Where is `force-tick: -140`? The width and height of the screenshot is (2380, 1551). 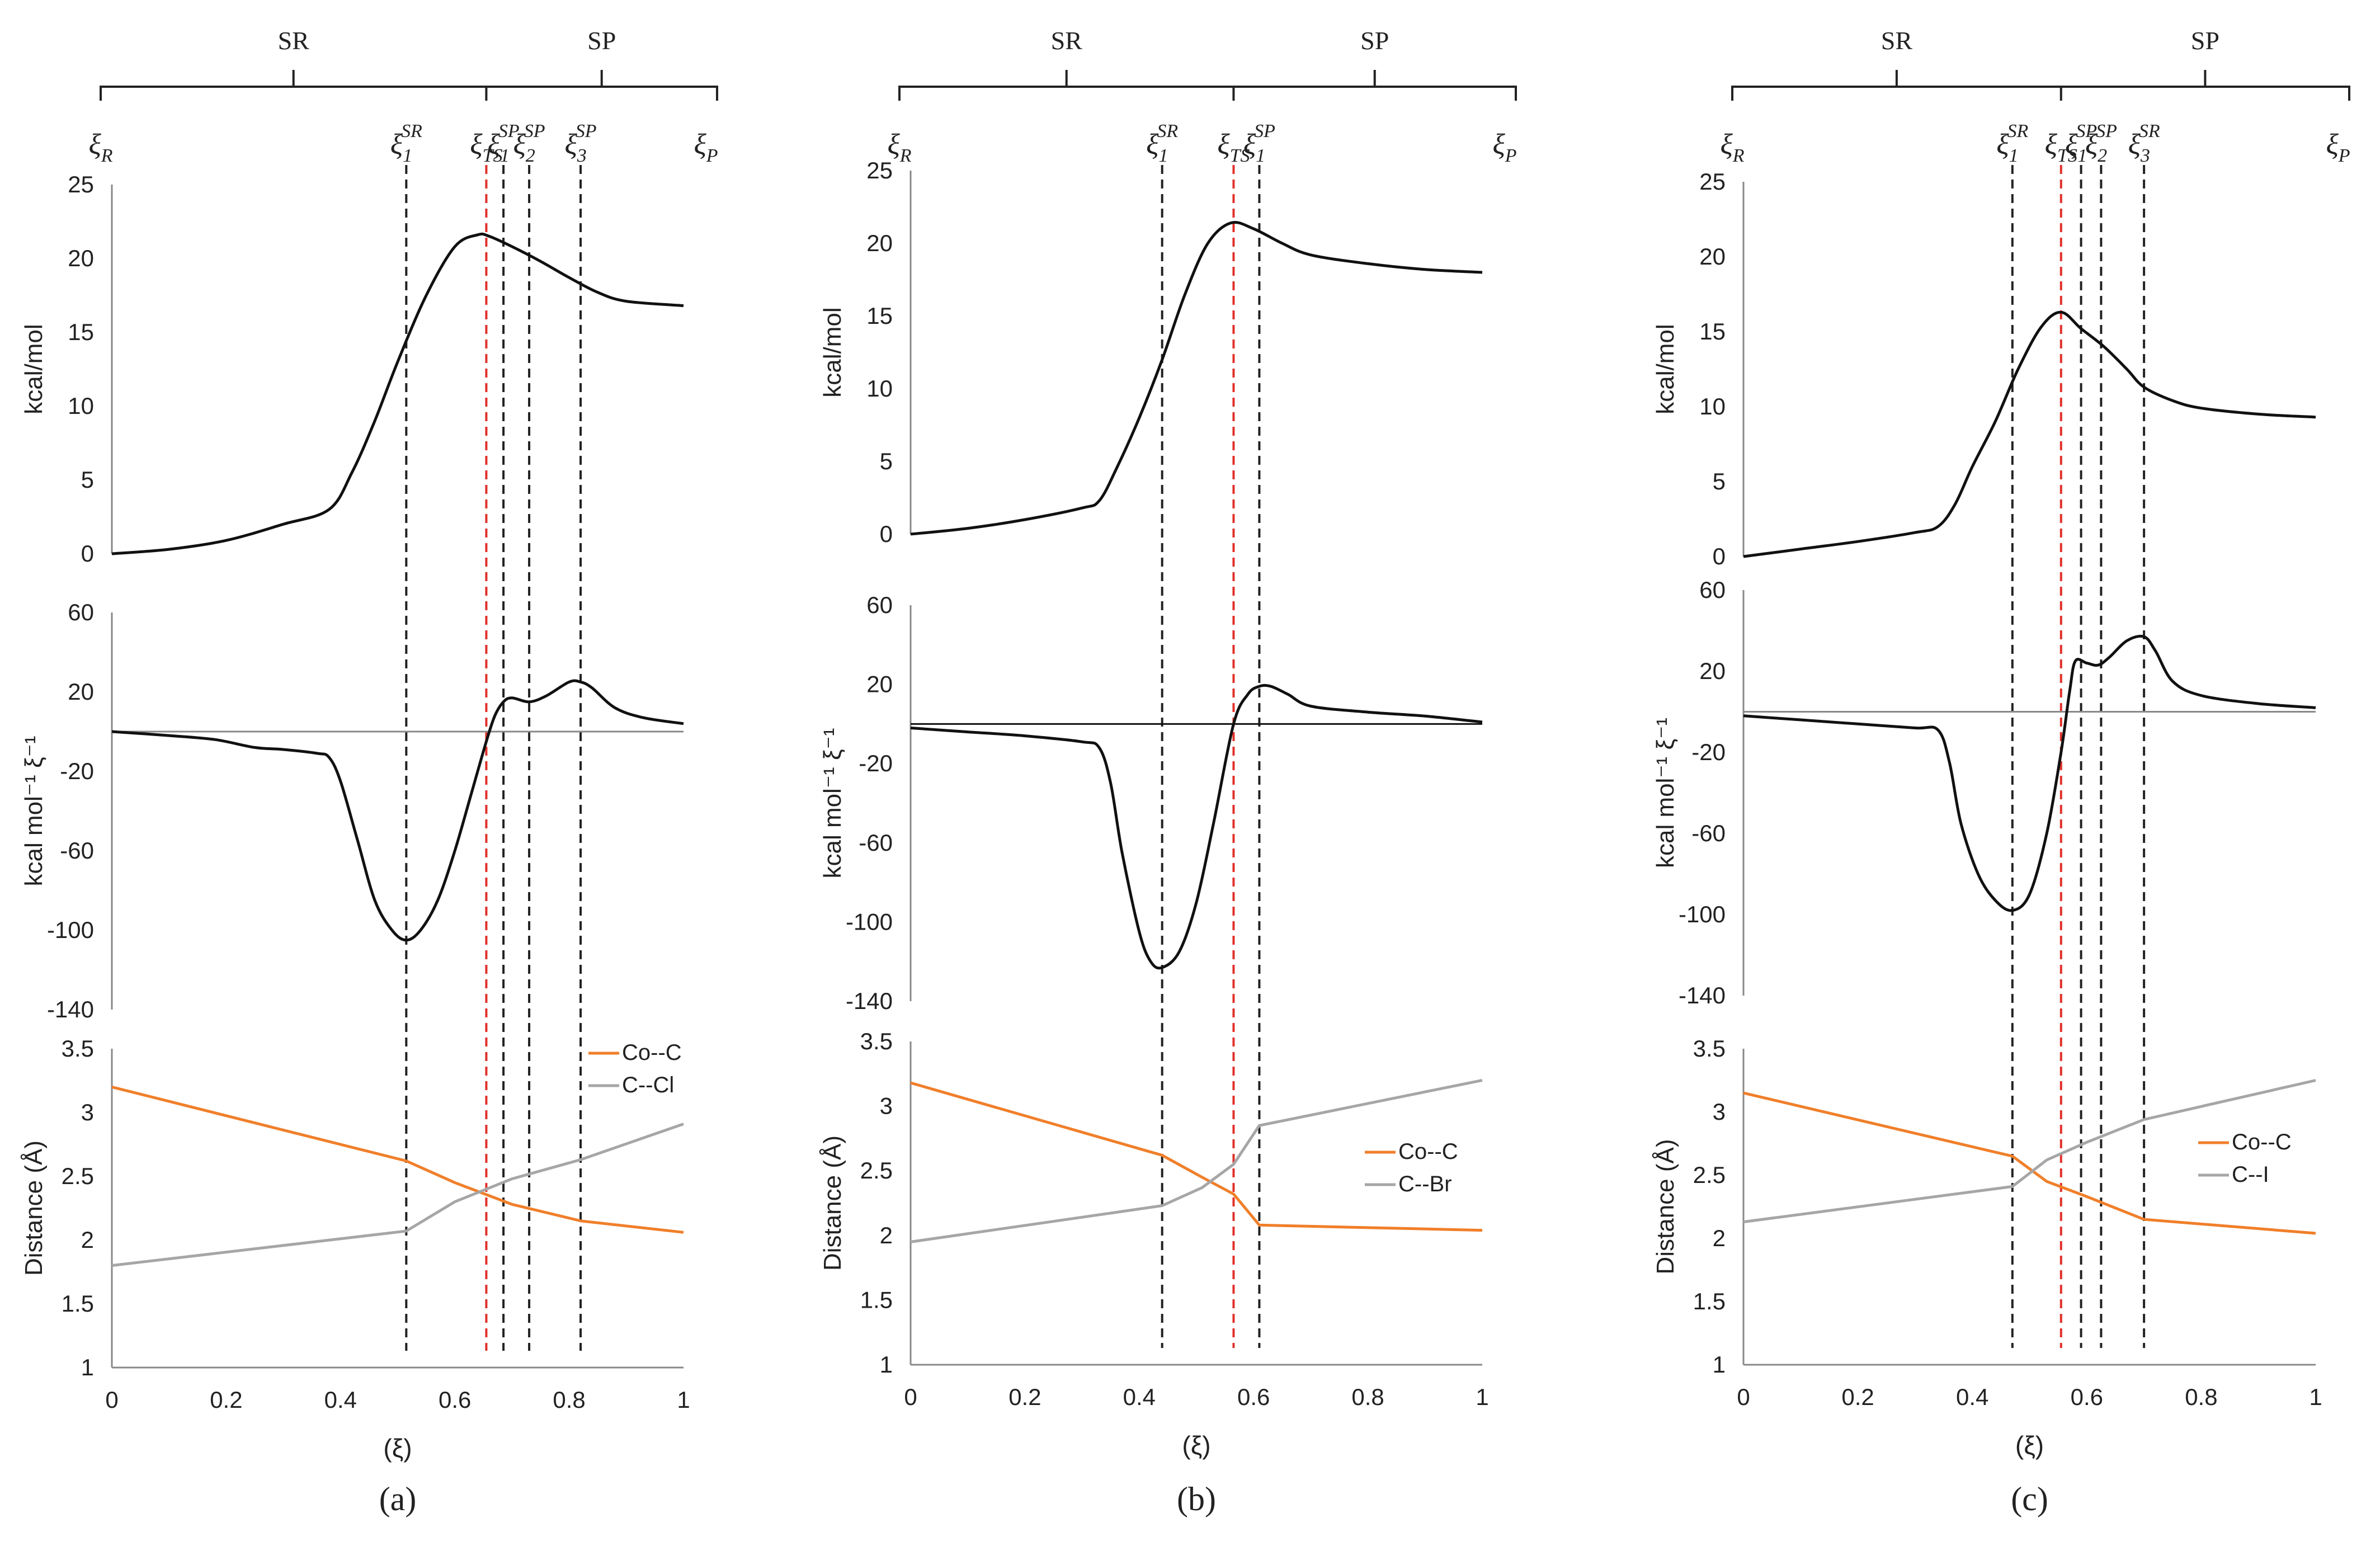 force-tick: -140 is located at coordinates (70, 1009).